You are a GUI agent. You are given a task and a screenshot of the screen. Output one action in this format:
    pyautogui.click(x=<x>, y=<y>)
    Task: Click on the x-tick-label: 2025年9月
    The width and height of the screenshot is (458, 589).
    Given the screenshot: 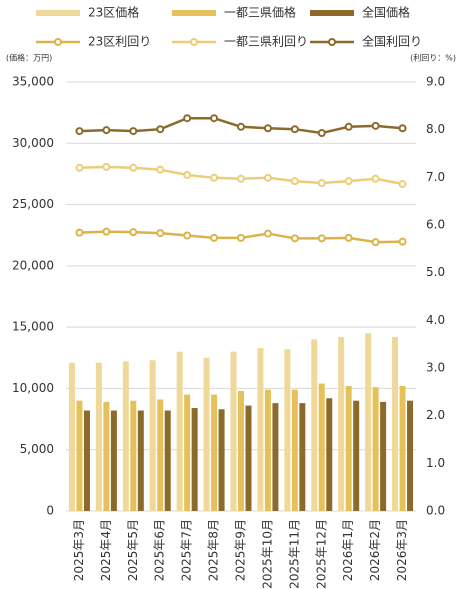 What is the action you would take?
    pyautogui.click(x=241, y=550)
    